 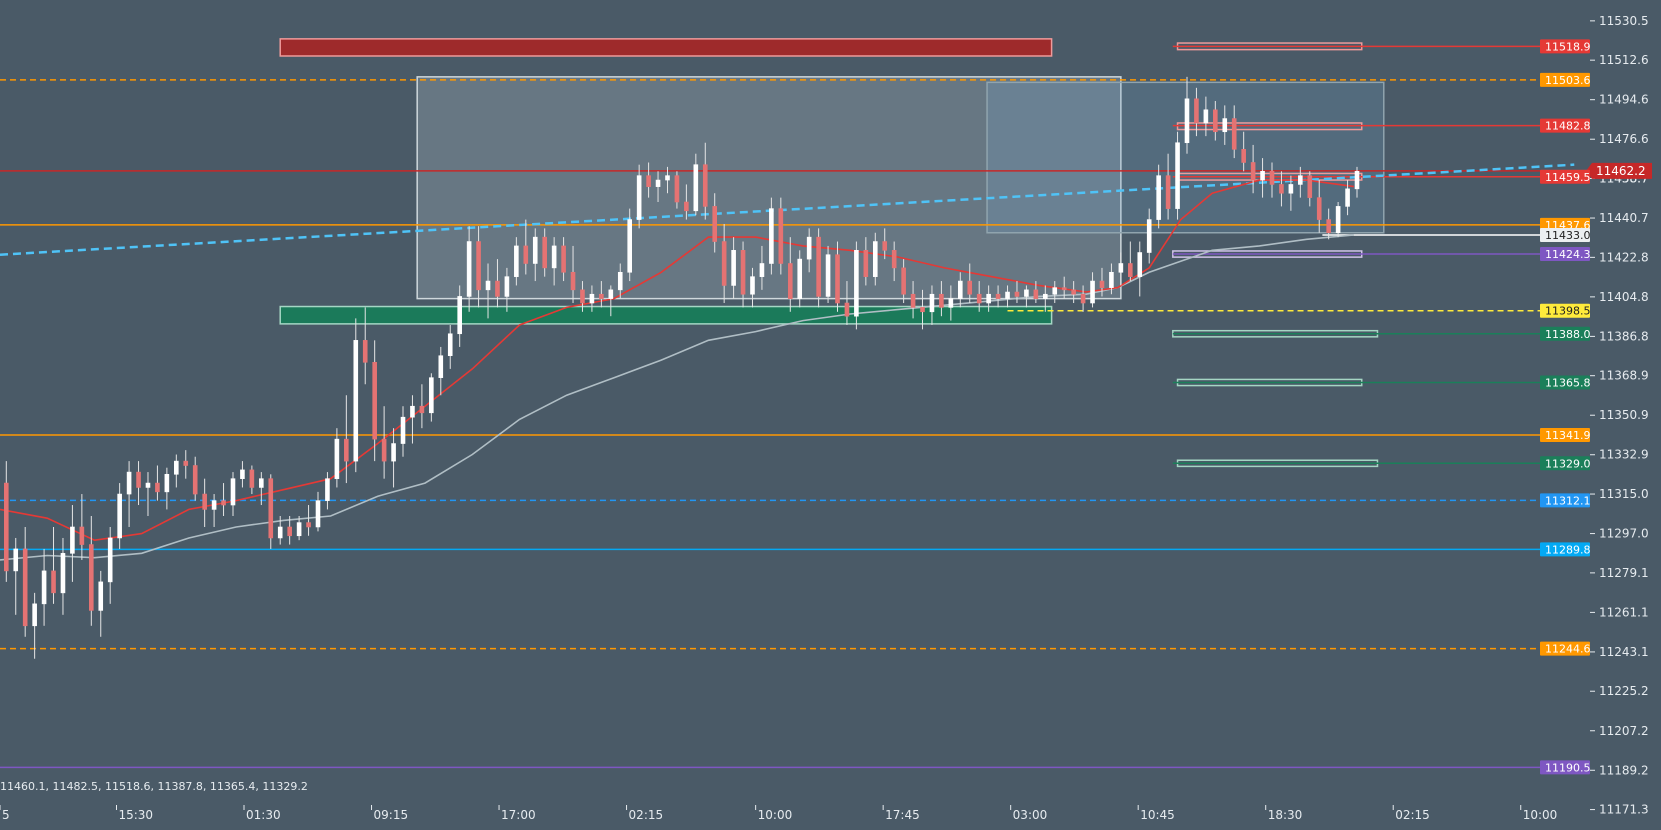 What do you see at coordinates (1624, 257) in the screenshot?
I see `y-tick-label-6: 11422.8` at bounding box center [1624, 257].